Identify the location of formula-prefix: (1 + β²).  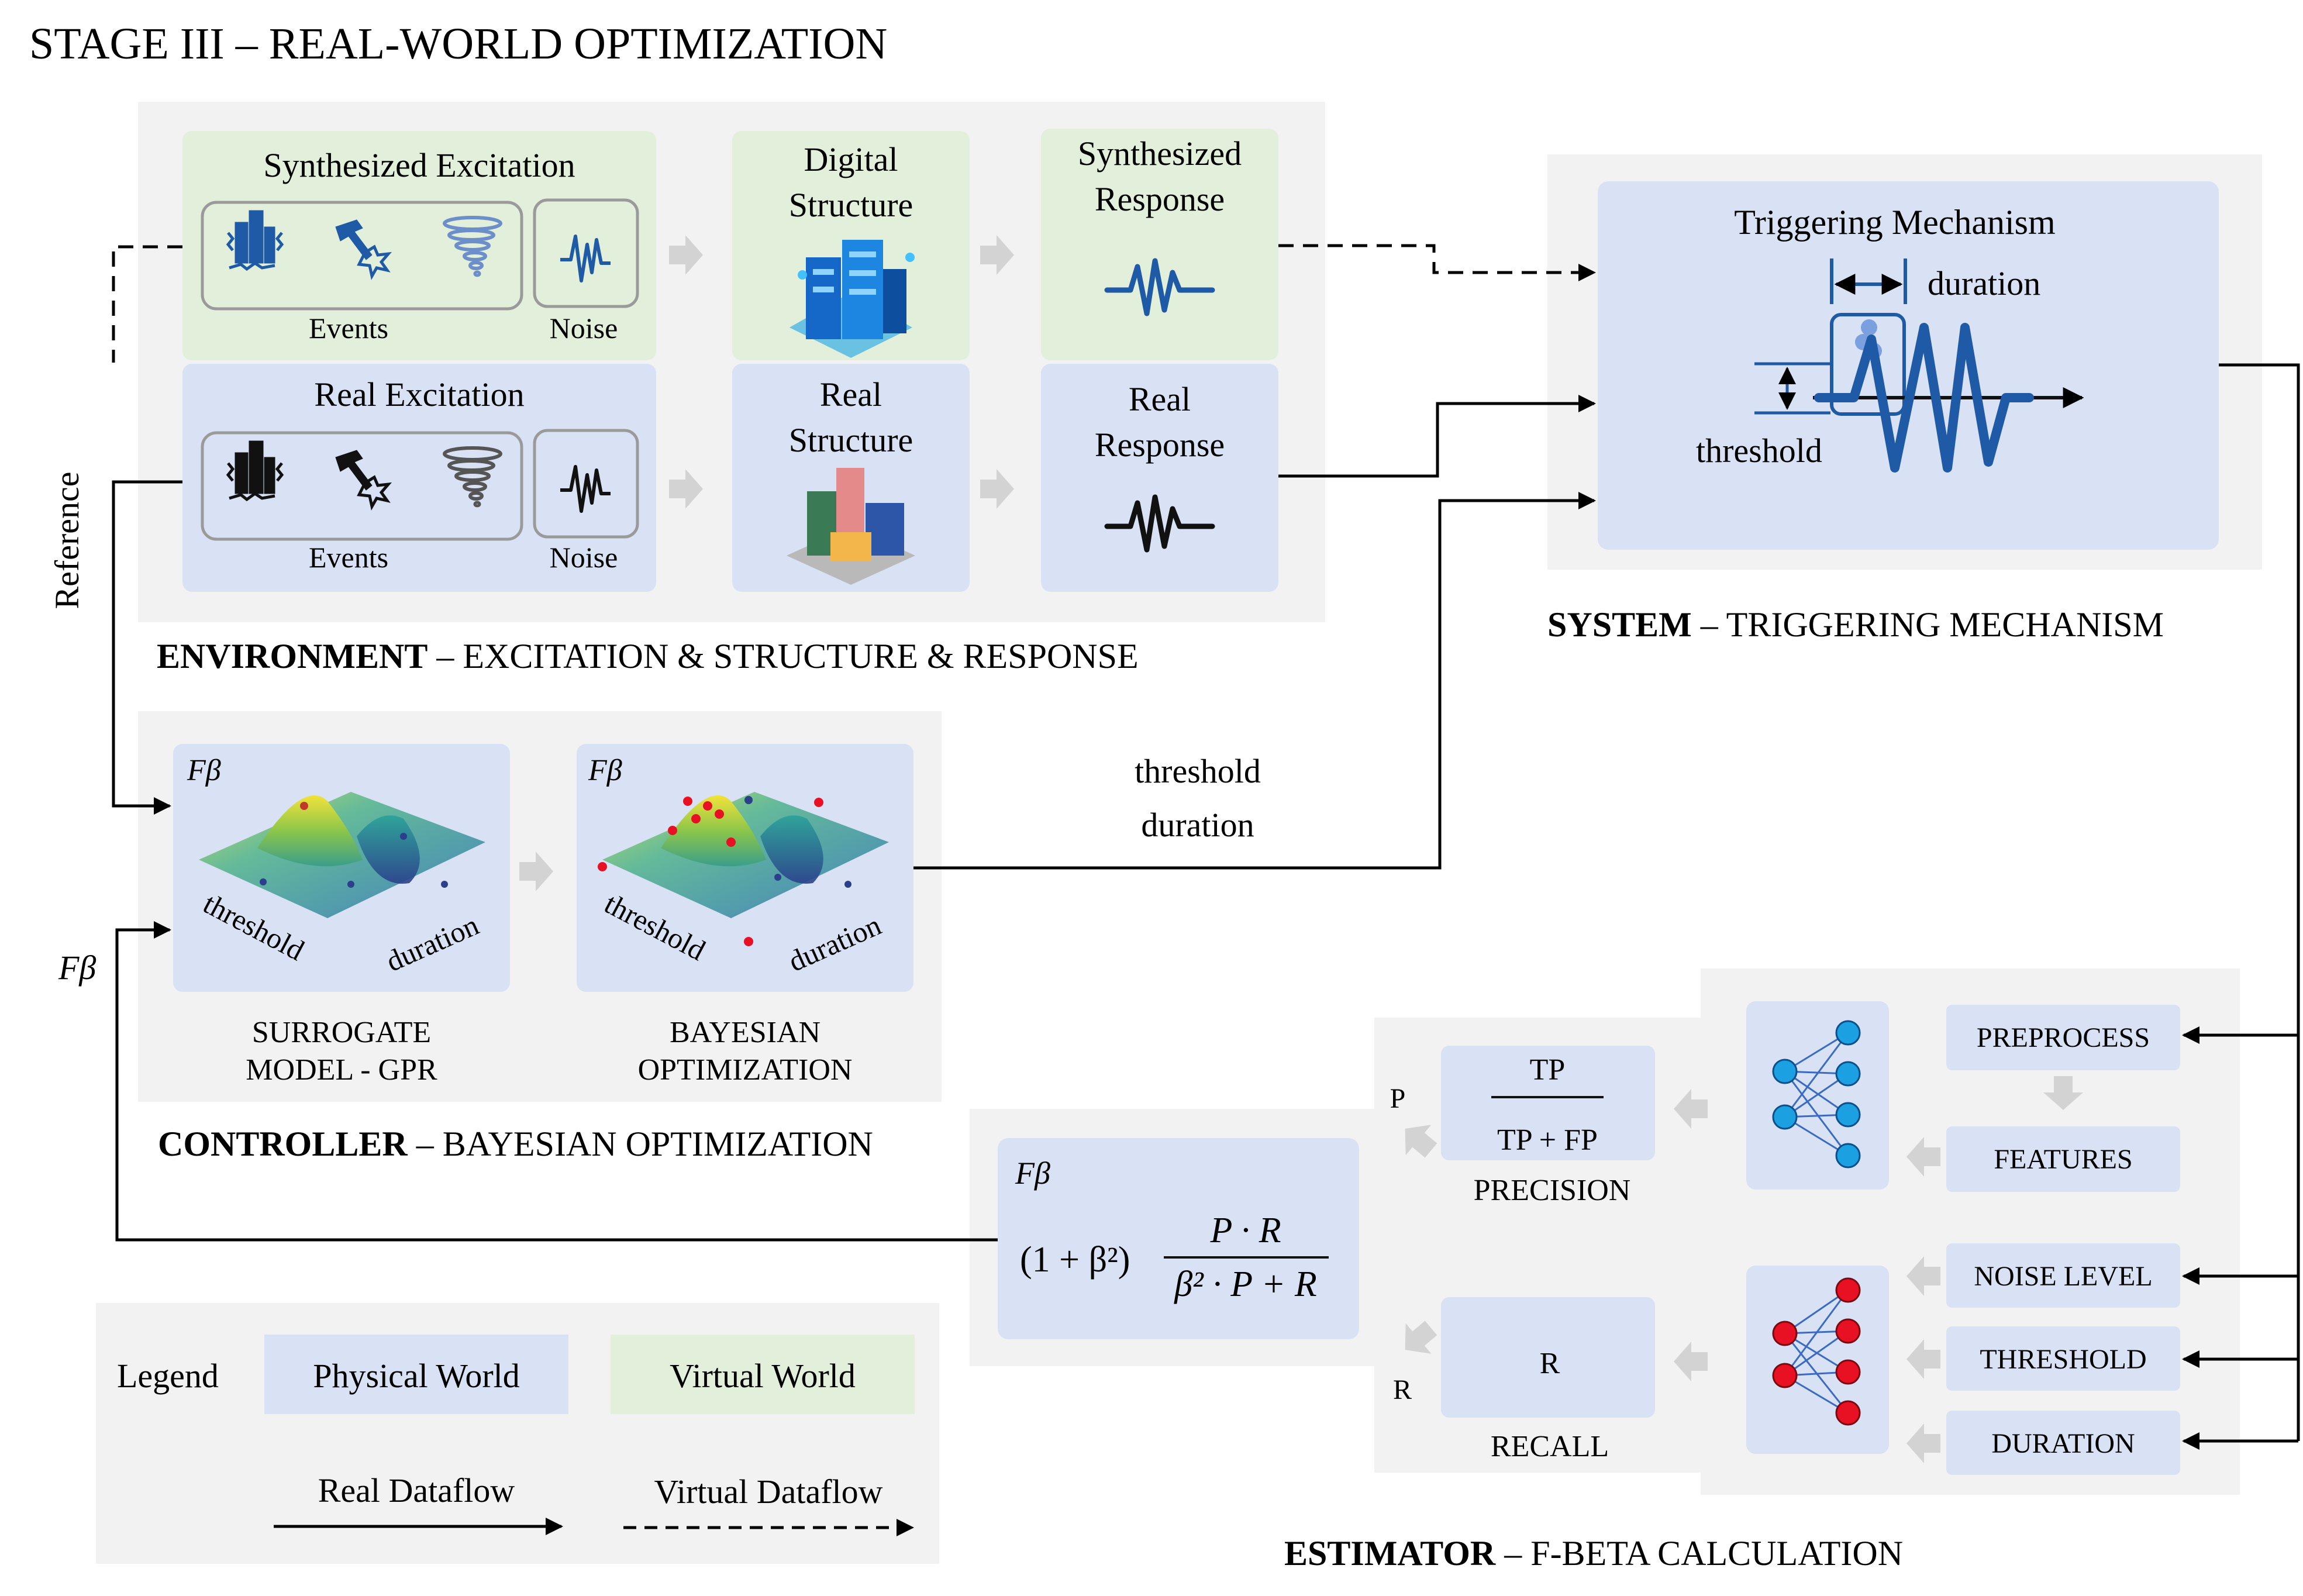
(1075, 1260).